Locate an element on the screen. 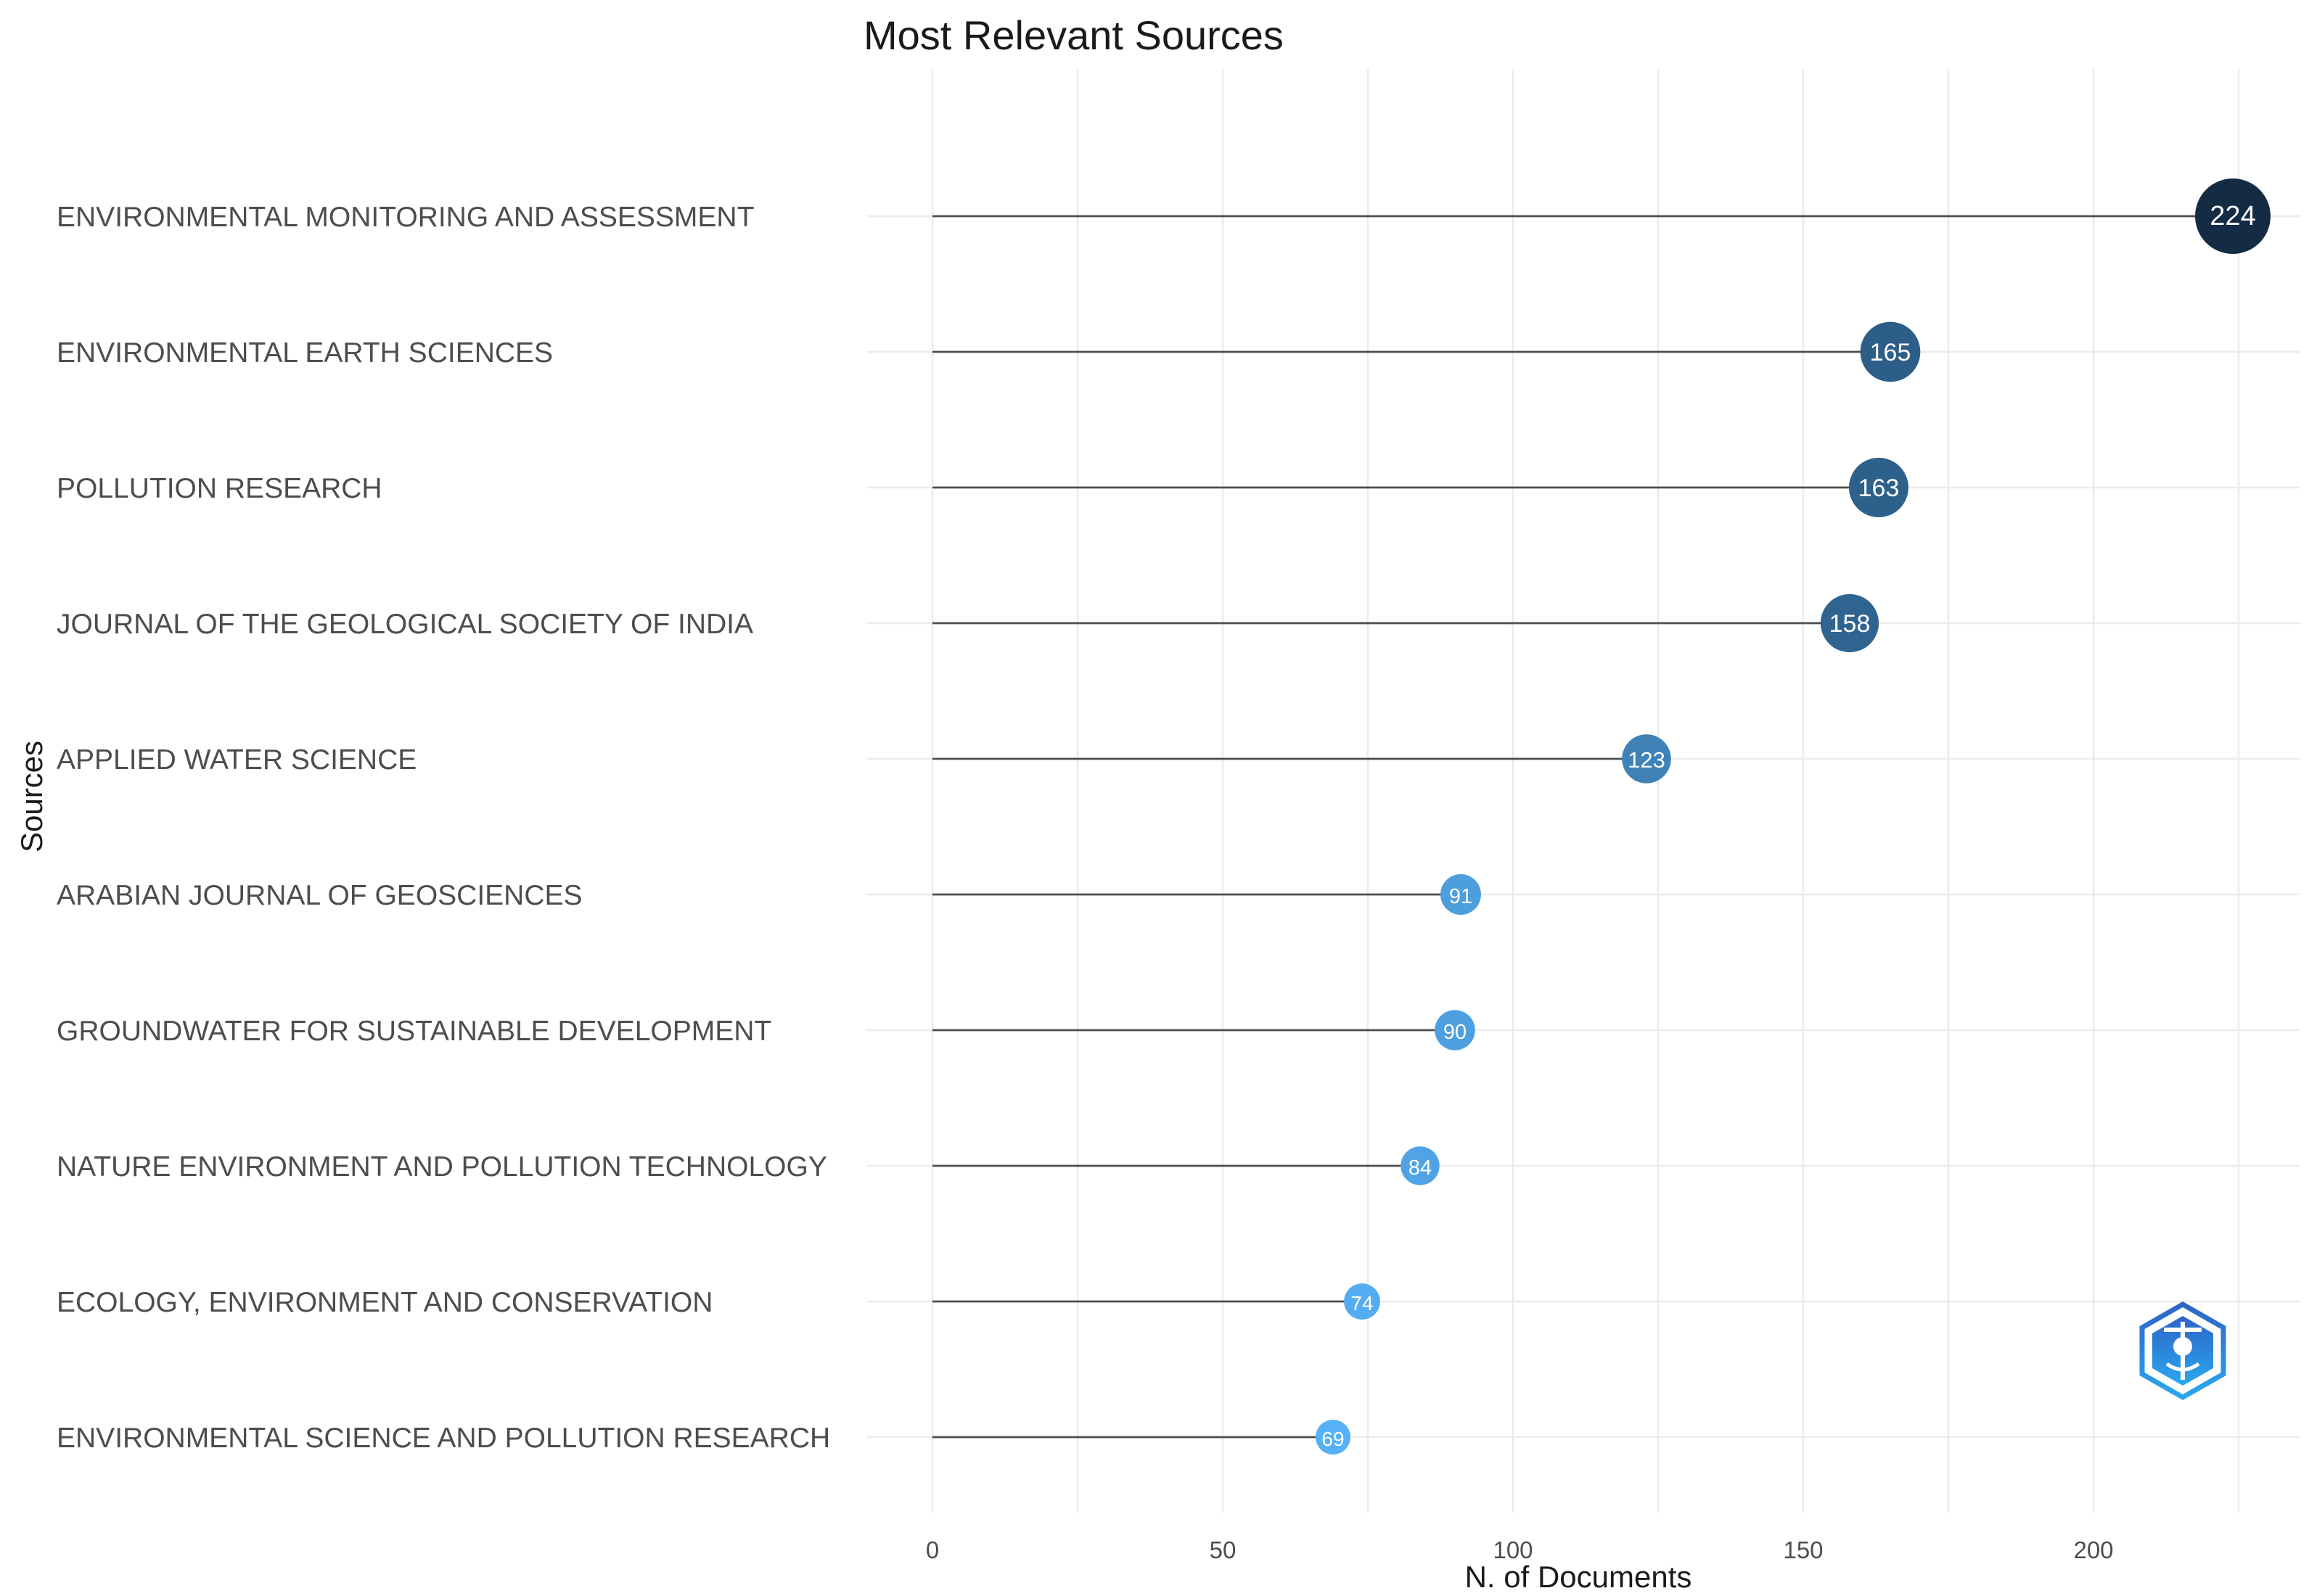  data-label: 69 is located at coordinates (1332, 1439).